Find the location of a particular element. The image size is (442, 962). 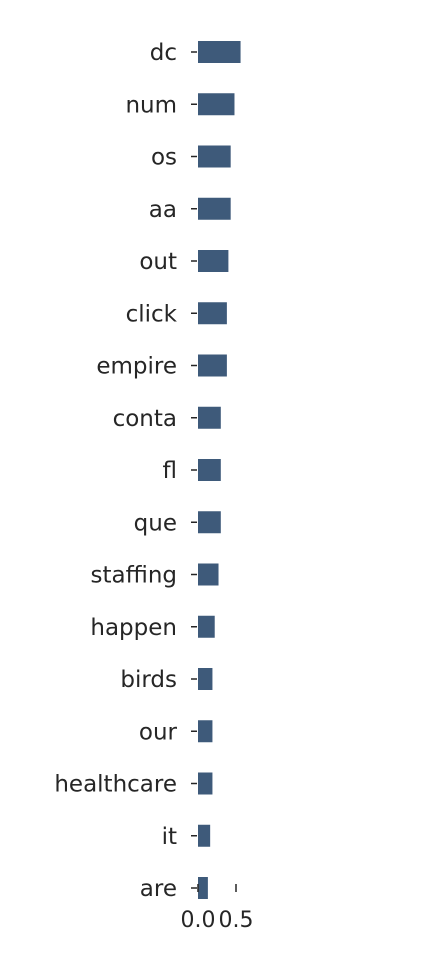

y-tick-label: out is located at coordinates (158, 262).